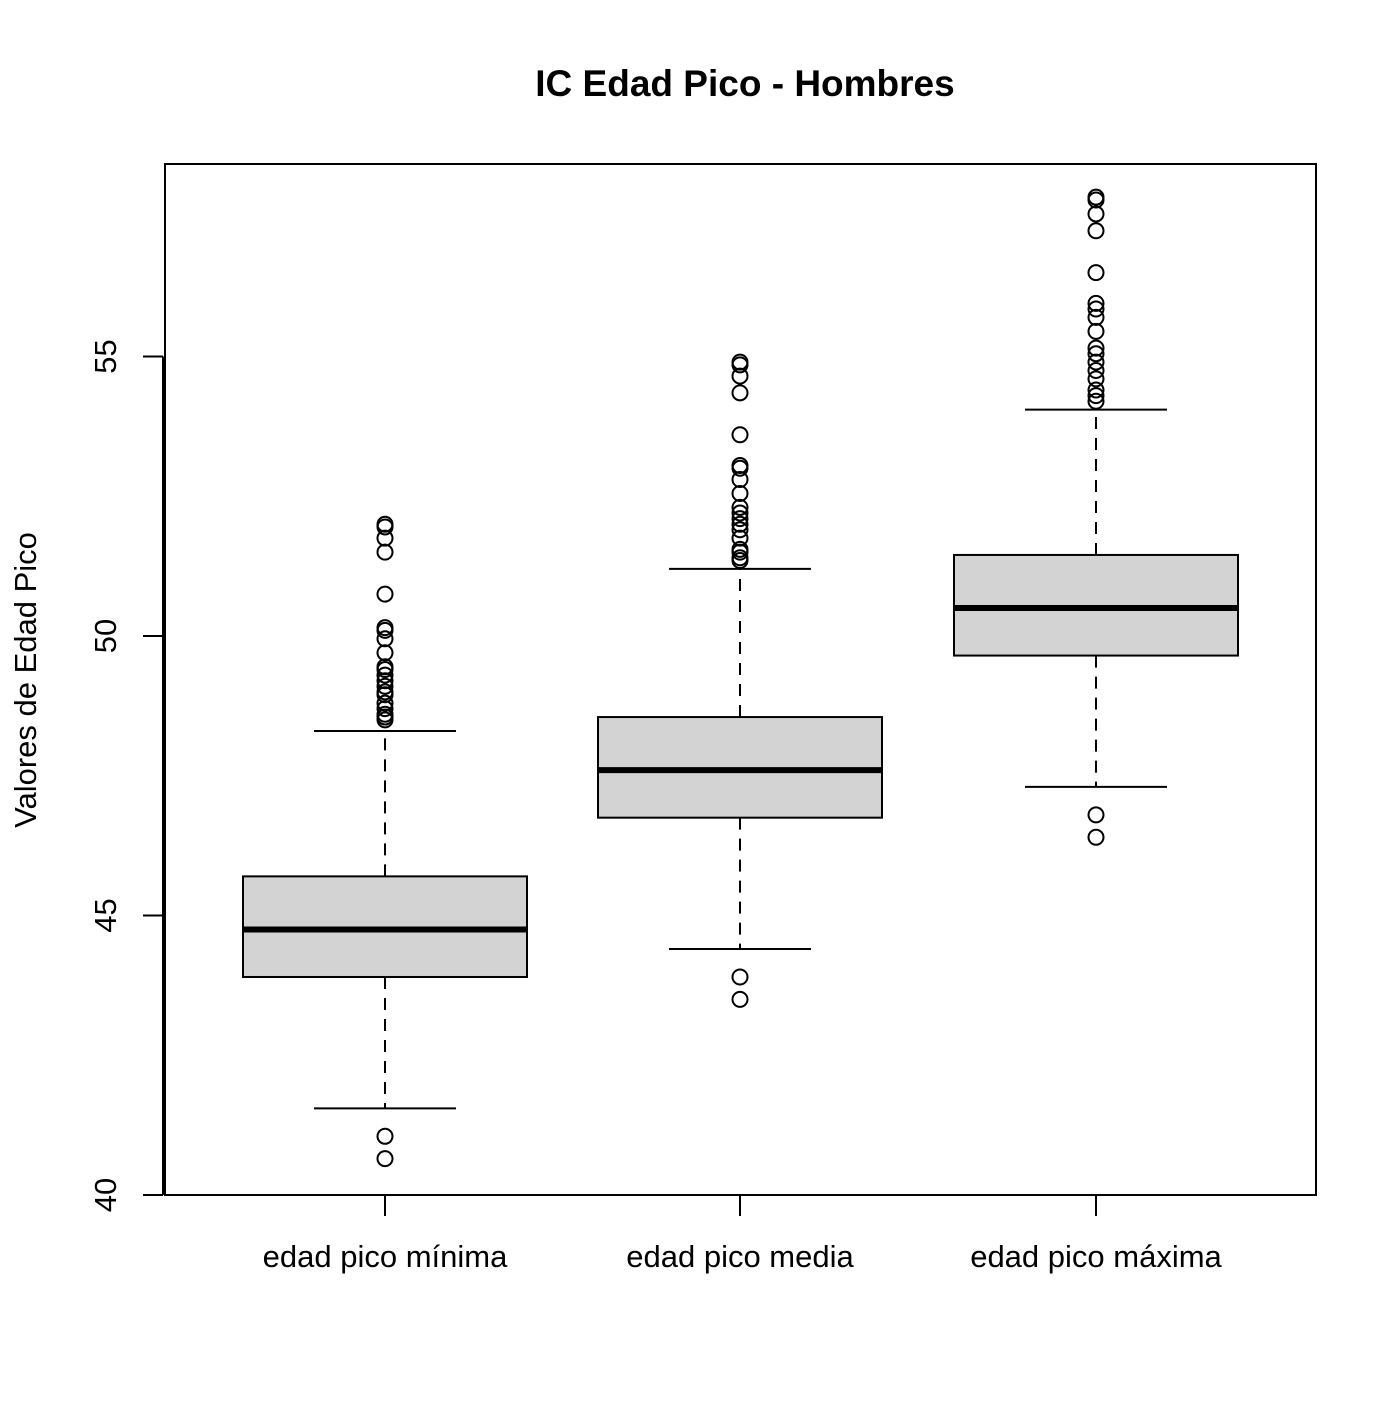  Describe the element at coordinates (25, 680) in the screenshot. I see `y-axis-label: Valores de Edad Pico` at that location.